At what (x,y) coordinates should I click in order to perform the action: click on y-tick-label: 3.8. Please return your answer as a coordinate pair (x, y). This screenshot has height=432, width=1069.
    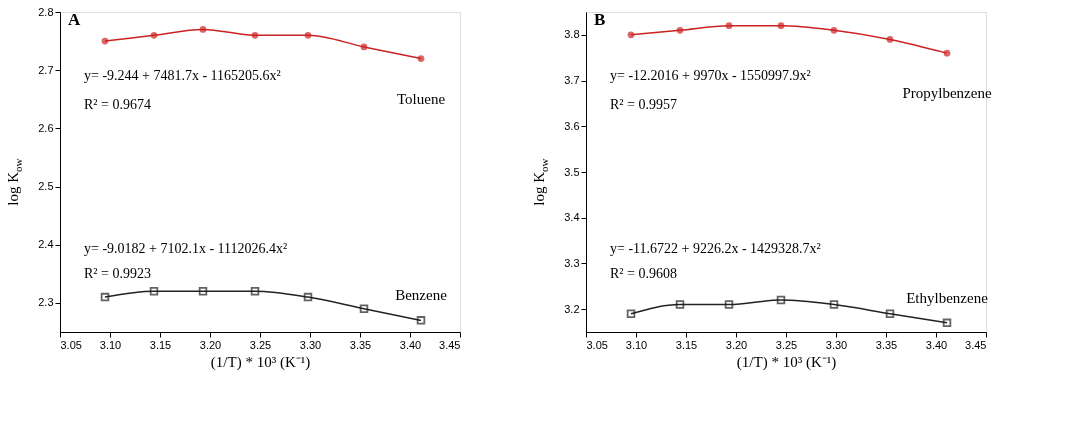
    Looking at the image, I should click on (572, 34).